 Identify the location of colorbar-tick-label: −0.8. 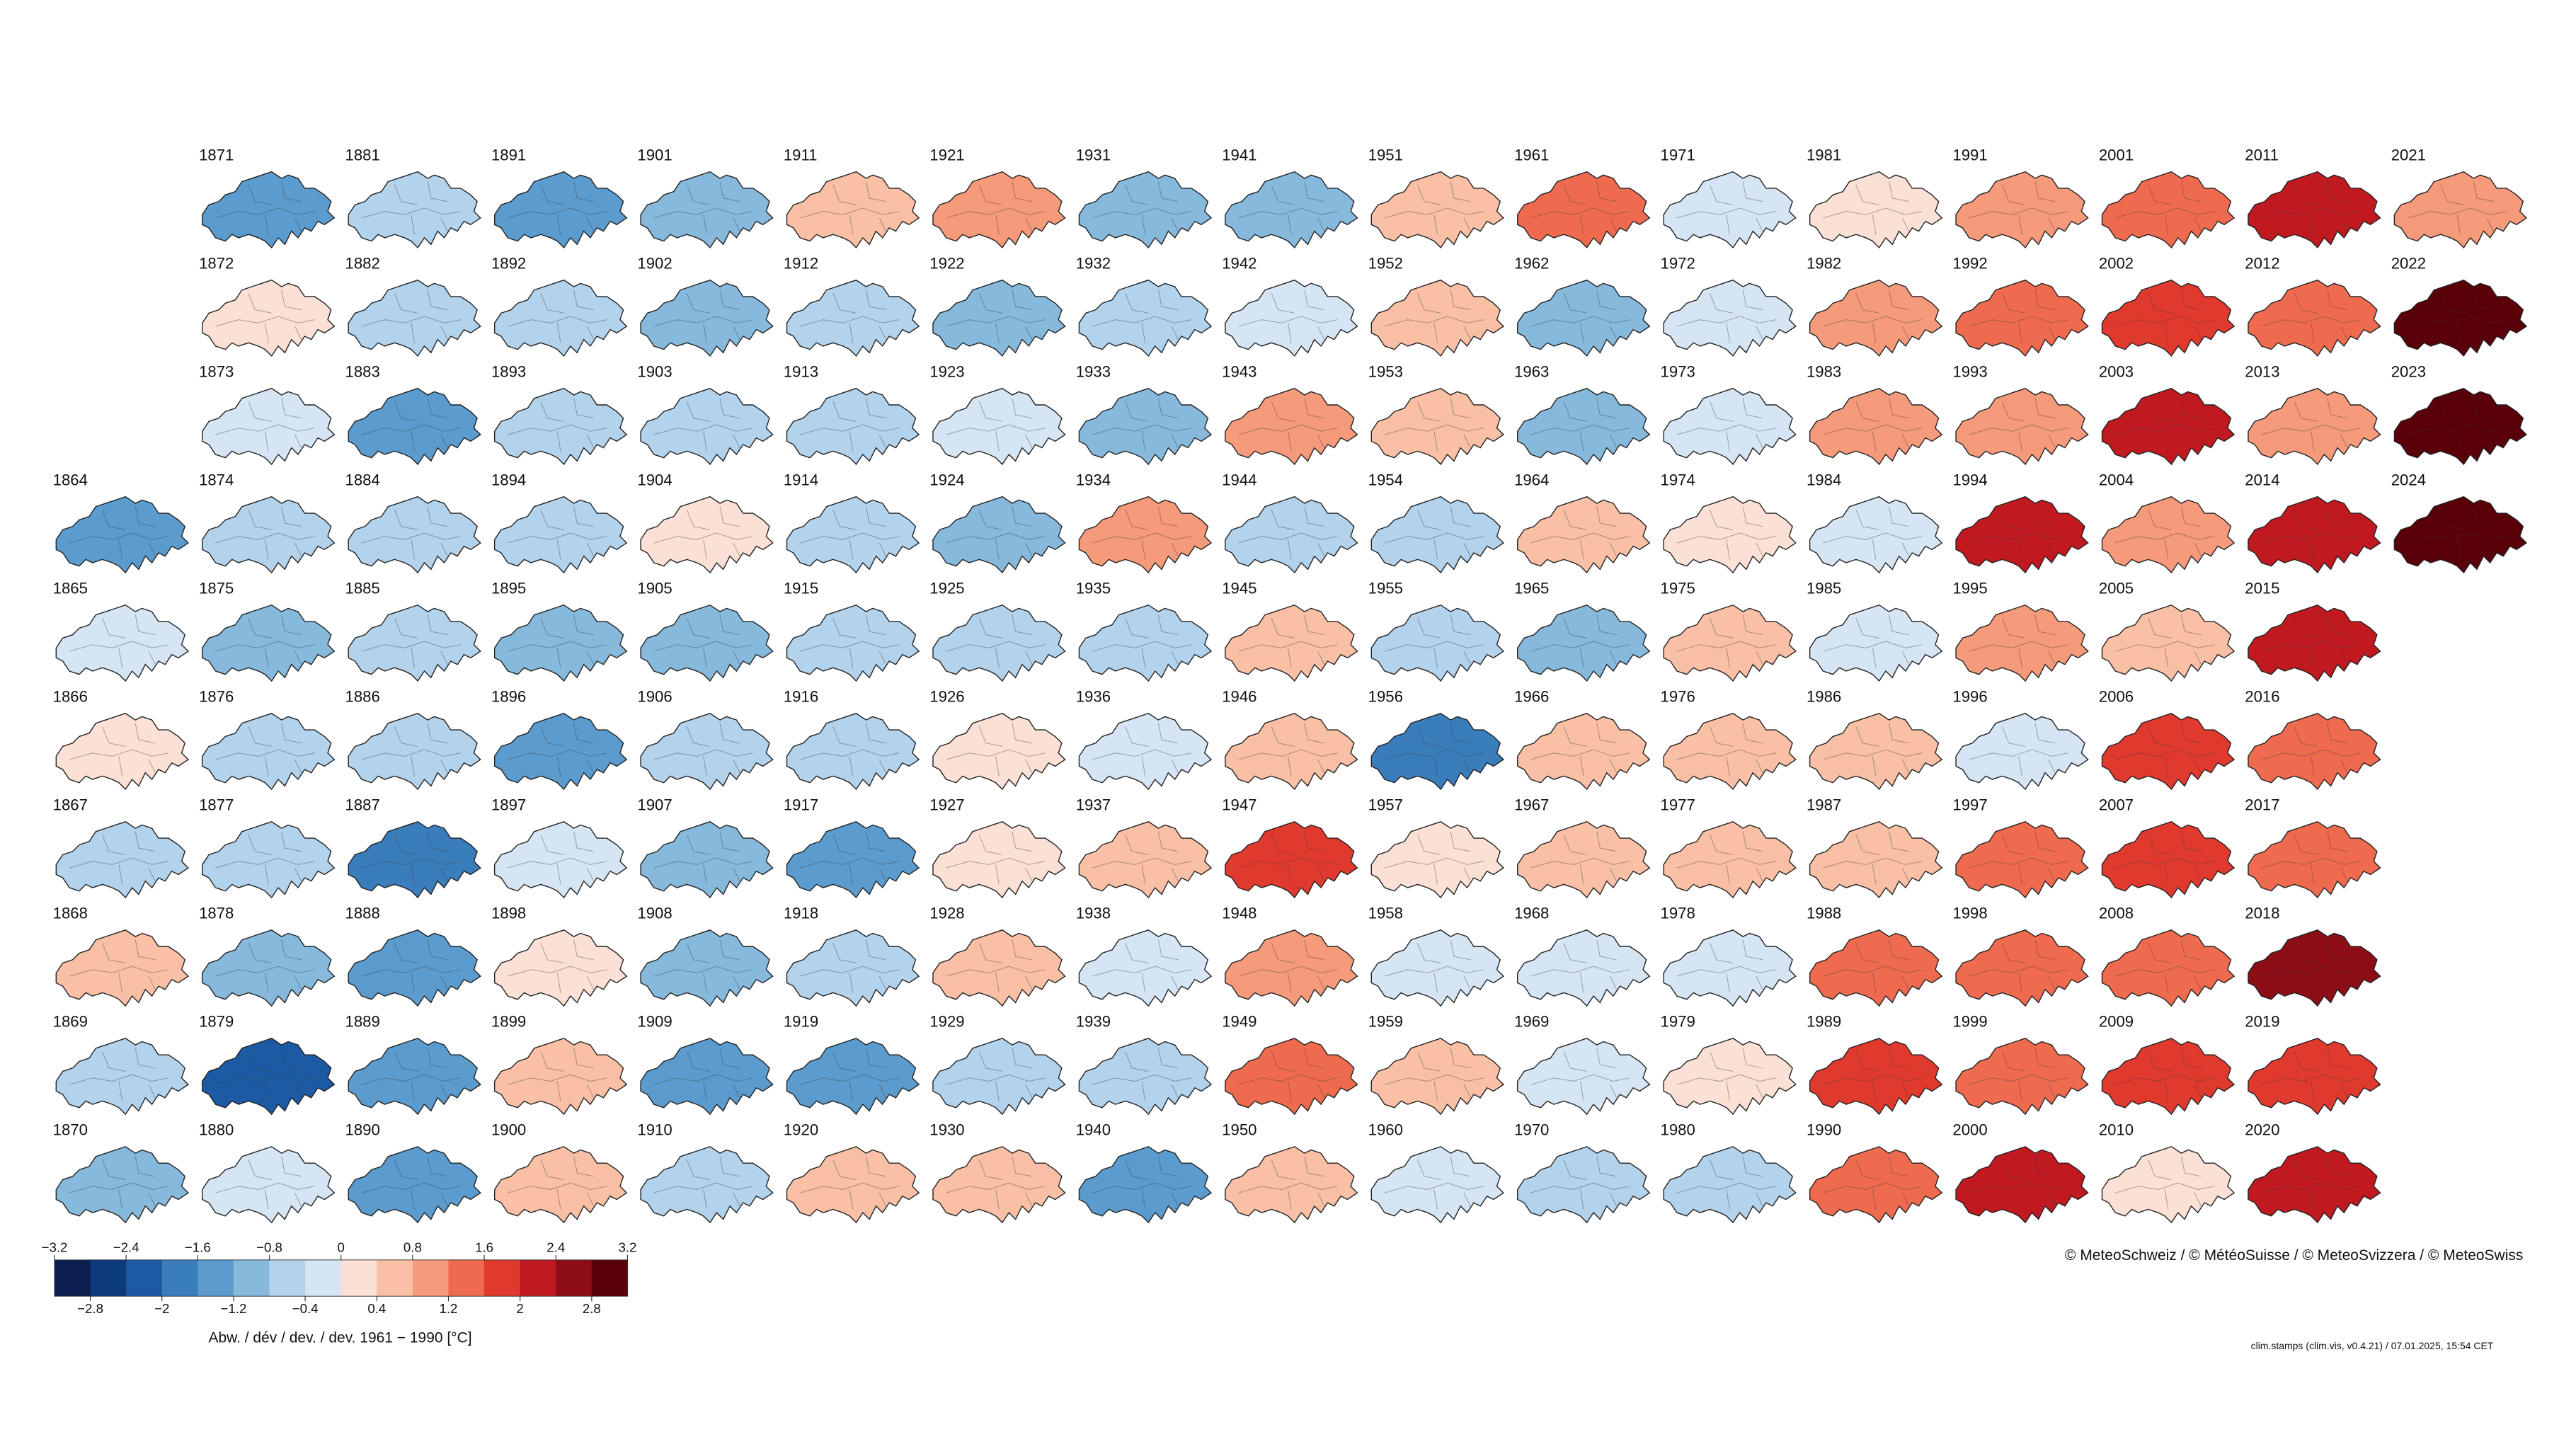
(269, 1246).